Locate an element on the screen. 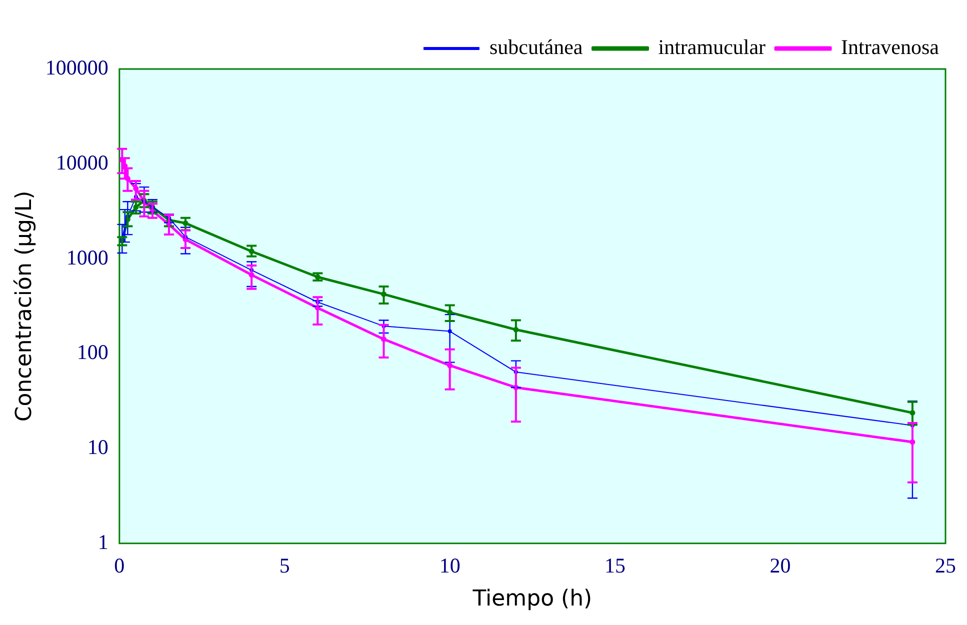  x-tick-label: 25 is located at coordinates (945, 566).